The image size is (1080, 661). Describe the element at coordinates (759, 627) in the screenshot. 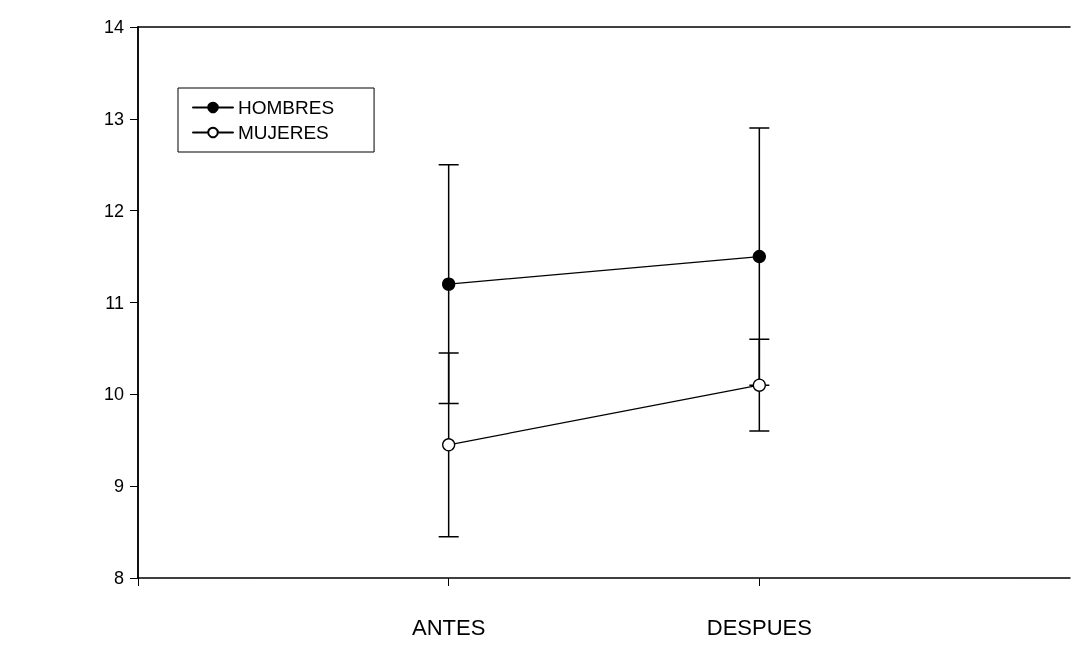

I see `x-tick-label: DESPUES` at that location.